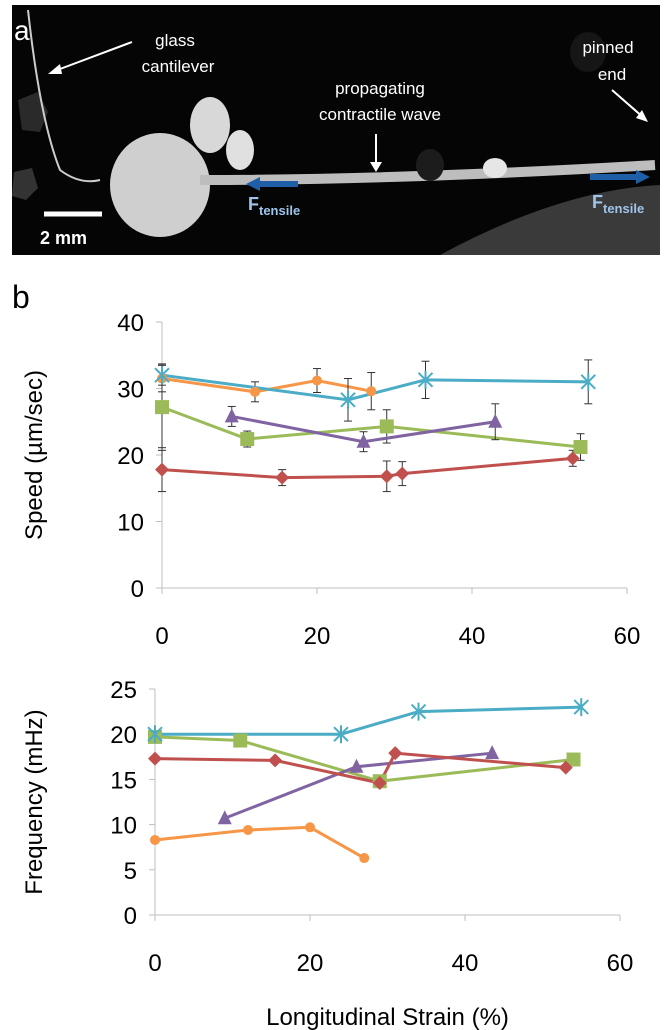 This screenshot has height=1030, width=670. I want to click on tissue-knot, so click(495, 168).